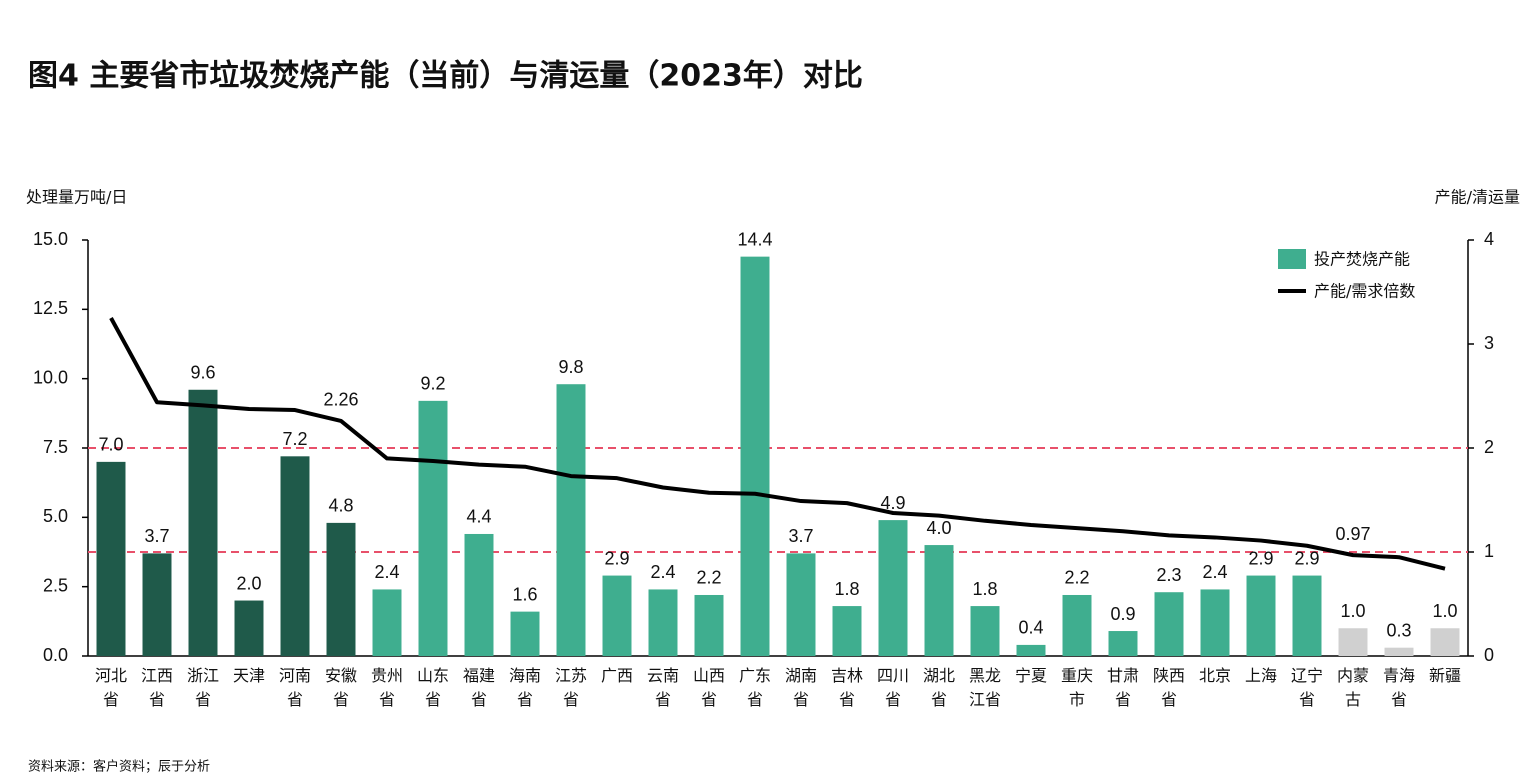 This screenshot has width=1536, height=784. What do you see at coordinates (1489, 239) in the screenshot?
I see `y2-tick-label: 4` at bounding box center [1489, 239].